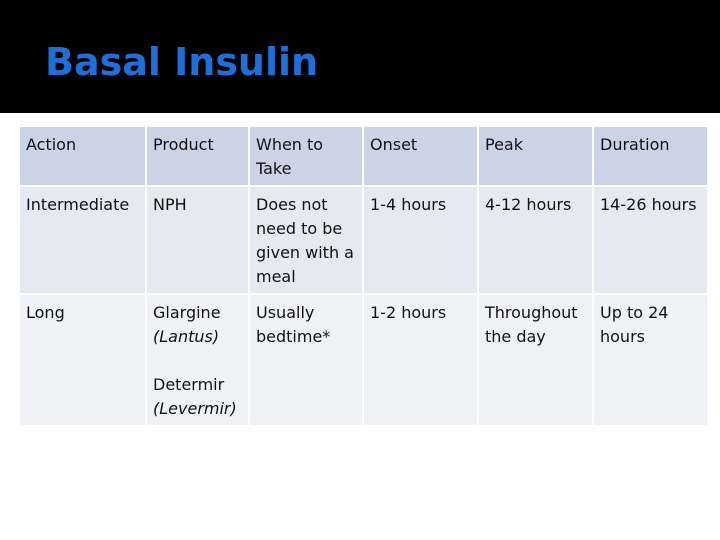 This screenshot has height=540, width=720. Describe the element at coordinates (650, 240) in the screenshot. I see `cell-duration: 14-26 hours` at that location.